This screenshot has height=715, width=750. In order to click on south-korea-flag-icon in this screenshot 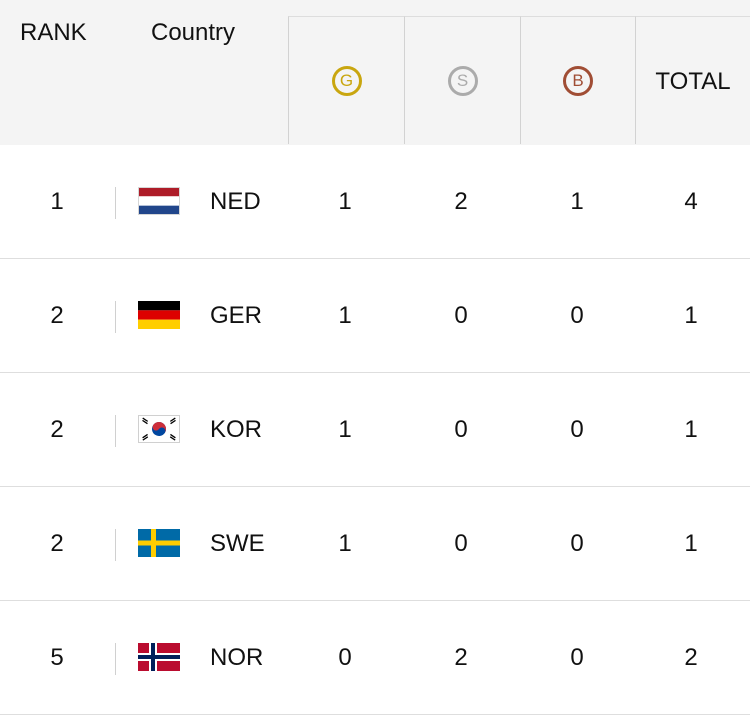, I will do `click(159, 429)`.